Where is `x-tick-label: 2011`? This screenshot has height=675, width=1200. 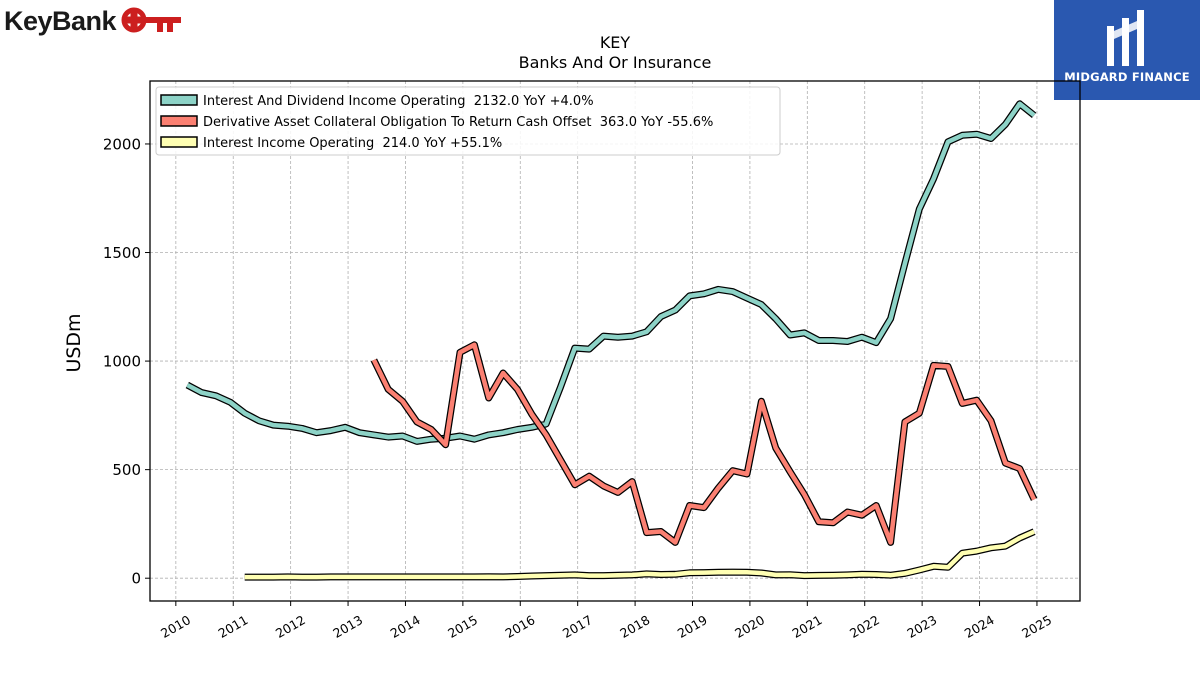 x-tick-label: 2011 is located at coordinates (232, 626).